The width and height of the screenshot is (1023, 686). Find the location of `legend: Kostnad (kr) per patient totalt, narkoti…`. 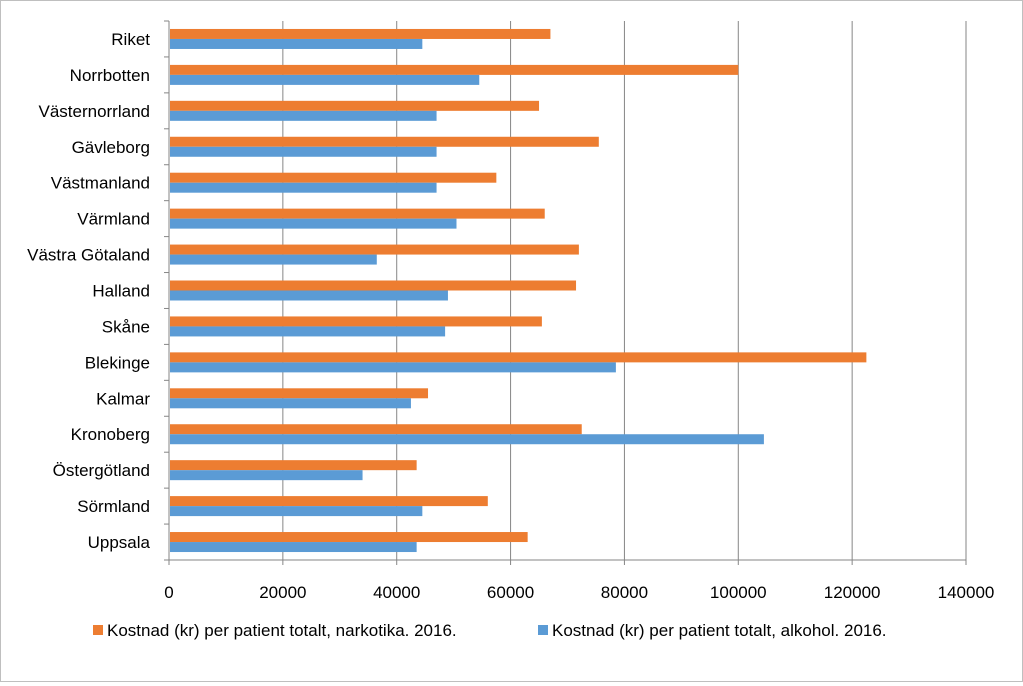

legend: Kostnad (kr) per patient totalt, narkoti… is located at coordinates (490, 630).